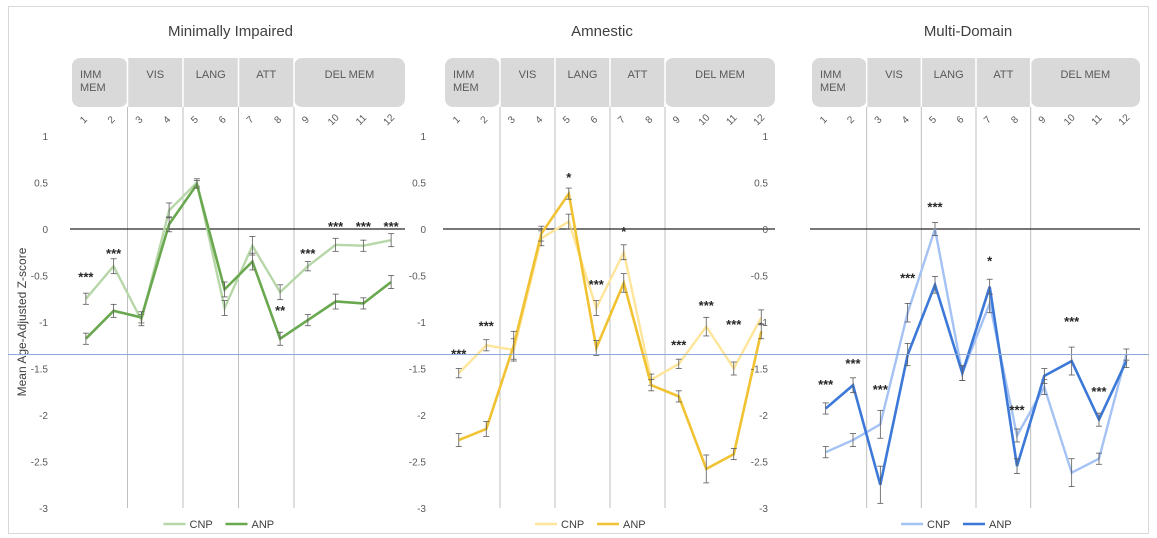 This screenshot has width=1157, height=538. What do you see at coordinates (155, 75) in the screenshot?
I see `domain-label: VIS` at bounding box center [155, 75].